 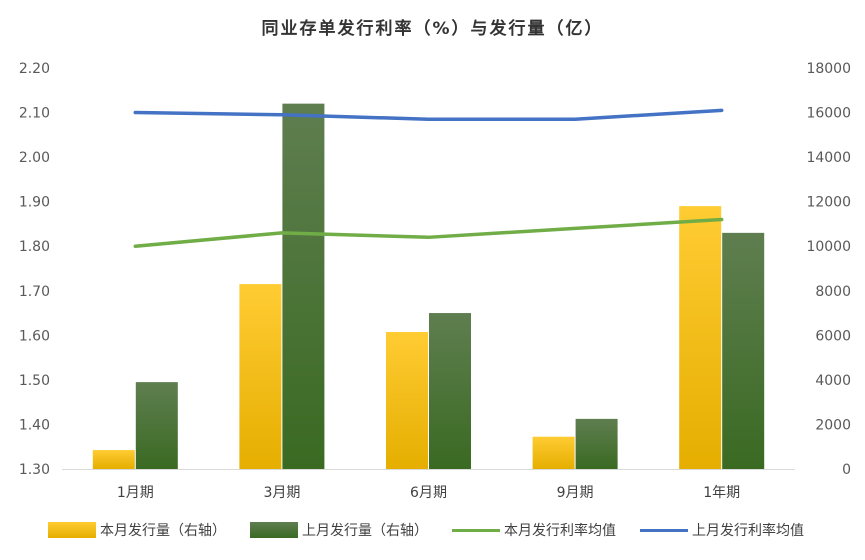 What do you see at coordinates (34, 158) in the screenshot?
I see `y-left-tick-label: 2.00` at bounding box center [34, 158].